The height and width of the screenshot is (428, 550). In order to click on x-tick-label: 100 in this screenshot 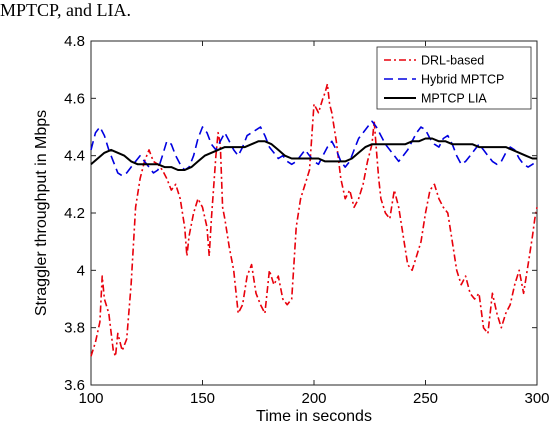, I will do `click(90, 398)`.